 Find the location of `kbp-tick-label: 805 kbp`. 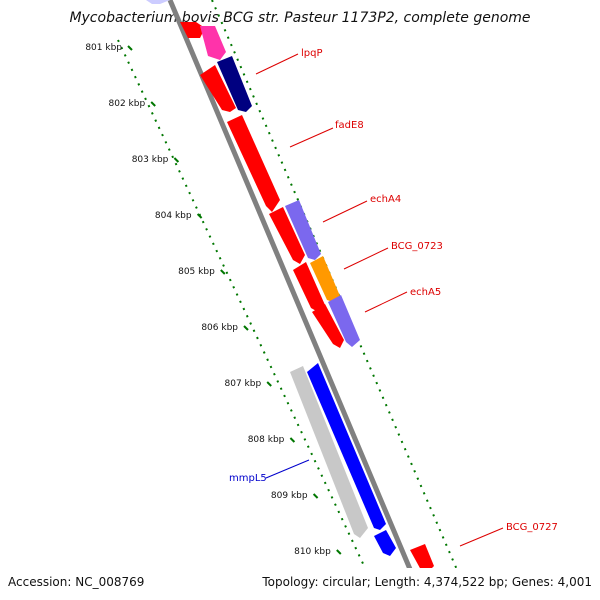

kbp-tick-label: 805 kbp is located at coordinates (196, 272).